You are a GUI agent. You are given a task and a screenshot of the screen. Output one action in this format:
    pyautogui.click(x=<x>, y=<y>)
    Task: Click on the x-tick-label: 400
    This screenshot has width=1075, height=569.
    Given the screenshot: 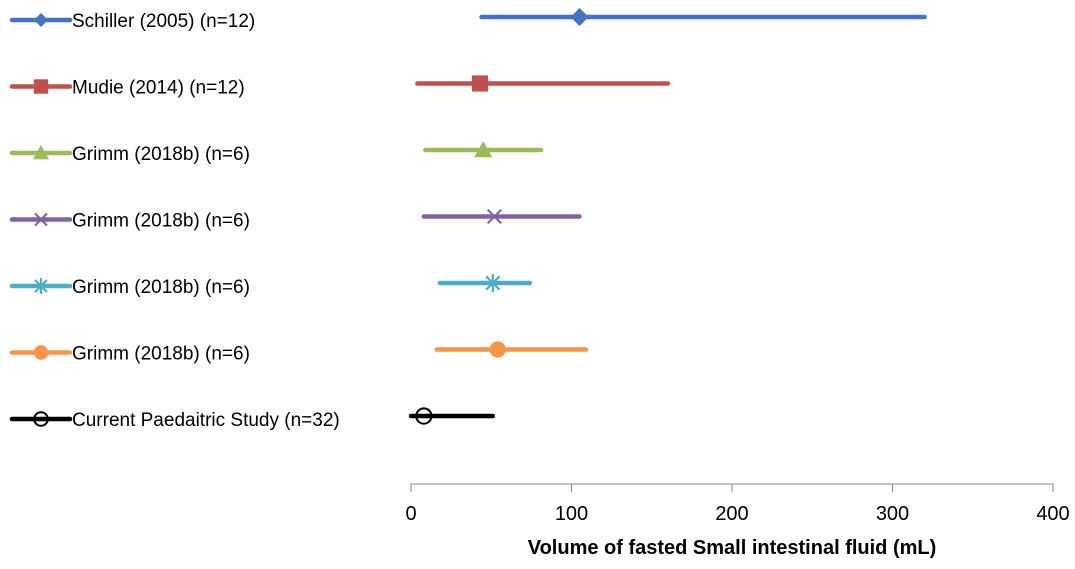 What is the action you would take?
    pyautogui.click(x=1052, y=514)
    